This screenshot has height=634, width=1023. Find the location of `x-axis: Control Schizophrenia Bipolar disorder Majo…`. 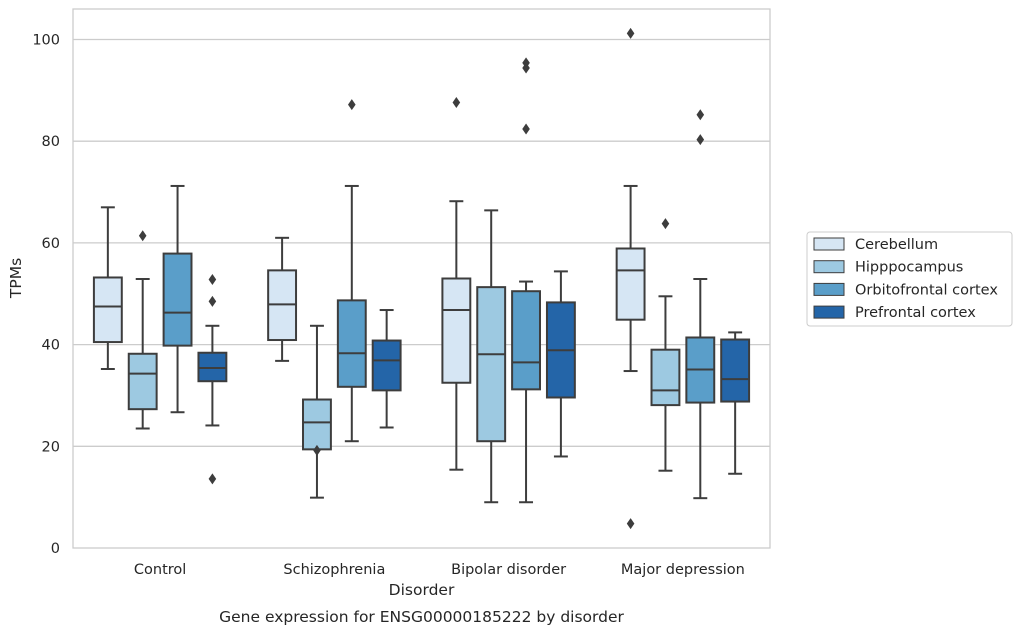

x-axis: Control Schizophrenia Bipolar disorder Majo… is located at coordinates (439, 570).